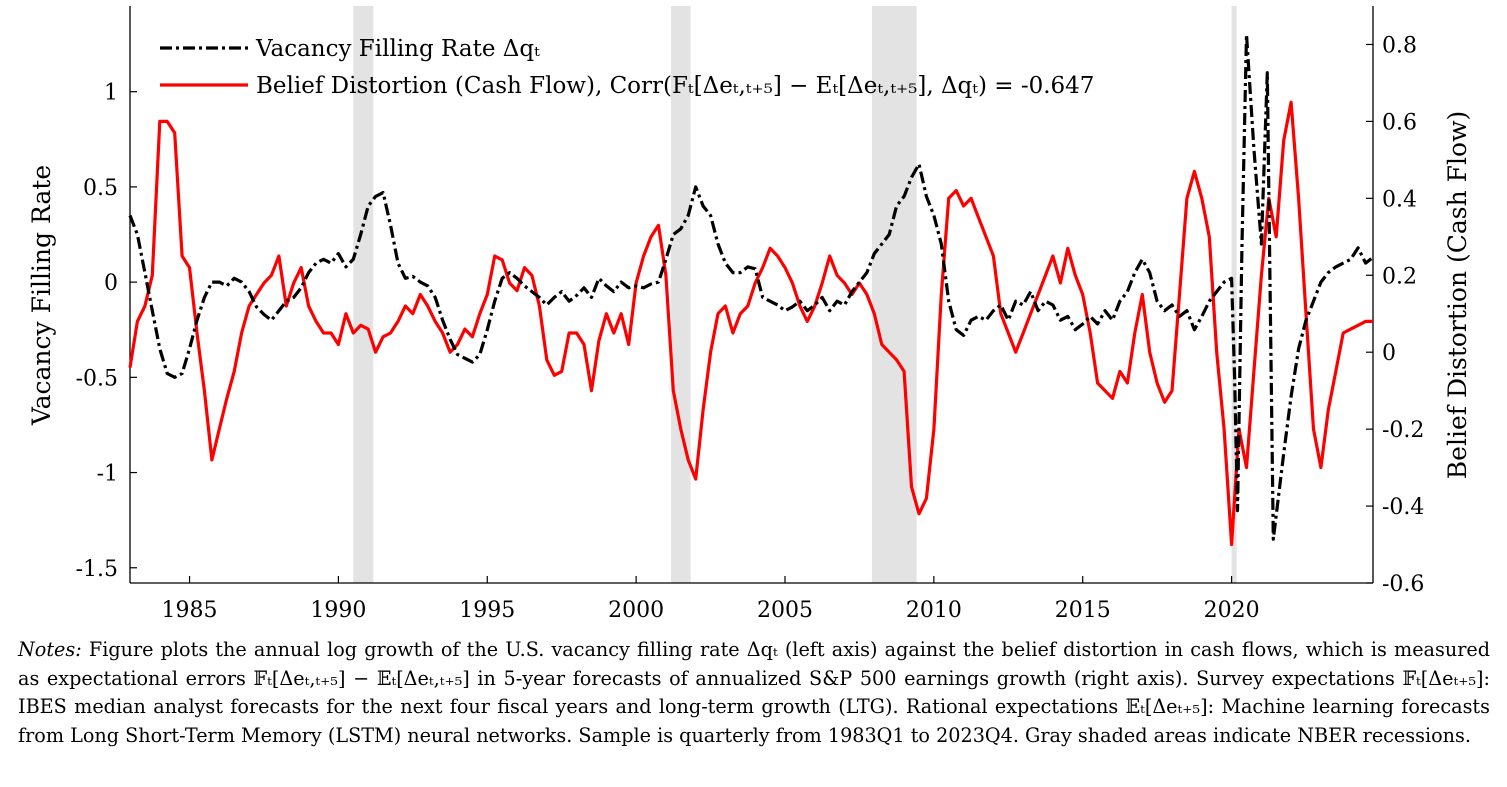 This screenshot has width=1507, height=787. I want to click on x-tick-label: 1990, so click(338, 610).